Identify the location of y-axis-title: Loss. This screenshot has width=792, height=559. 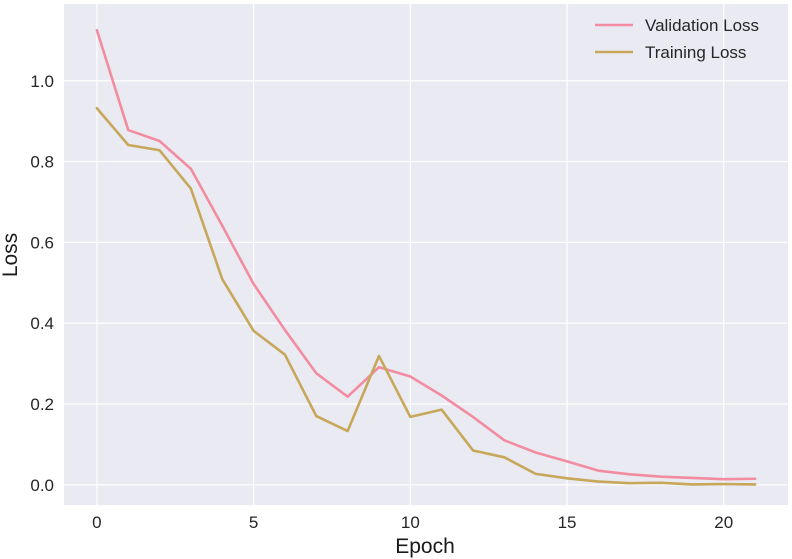
(11, 255).